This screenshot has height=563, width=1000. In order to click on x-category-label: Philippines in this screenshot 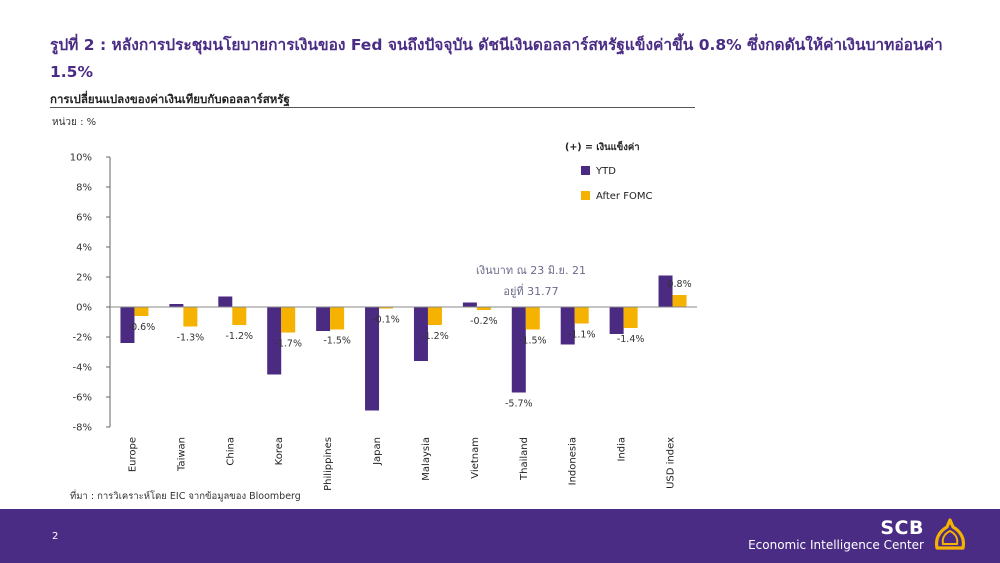, I will do `click(328, 464)`.